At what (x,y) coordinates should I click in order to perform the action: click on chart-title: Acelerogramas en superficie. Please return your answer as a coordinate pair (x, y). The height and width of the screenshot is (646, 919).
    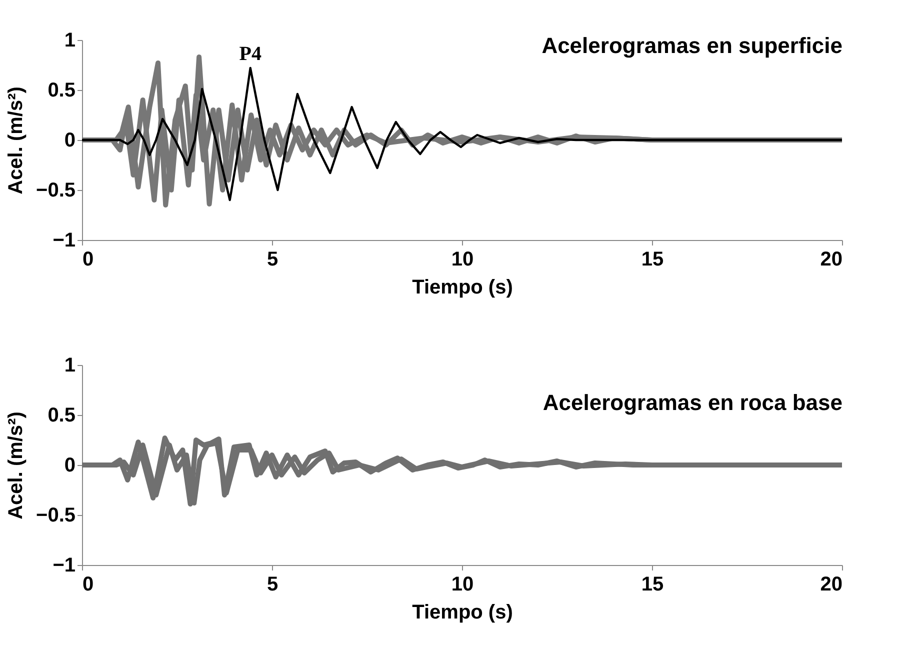
    Looking at the image, I should click on (692, 45).